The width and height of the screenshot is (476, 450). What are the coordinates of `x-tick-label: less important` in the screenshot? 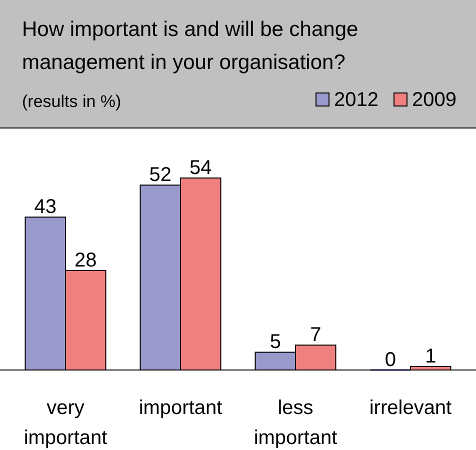 It's located at (296, 423).